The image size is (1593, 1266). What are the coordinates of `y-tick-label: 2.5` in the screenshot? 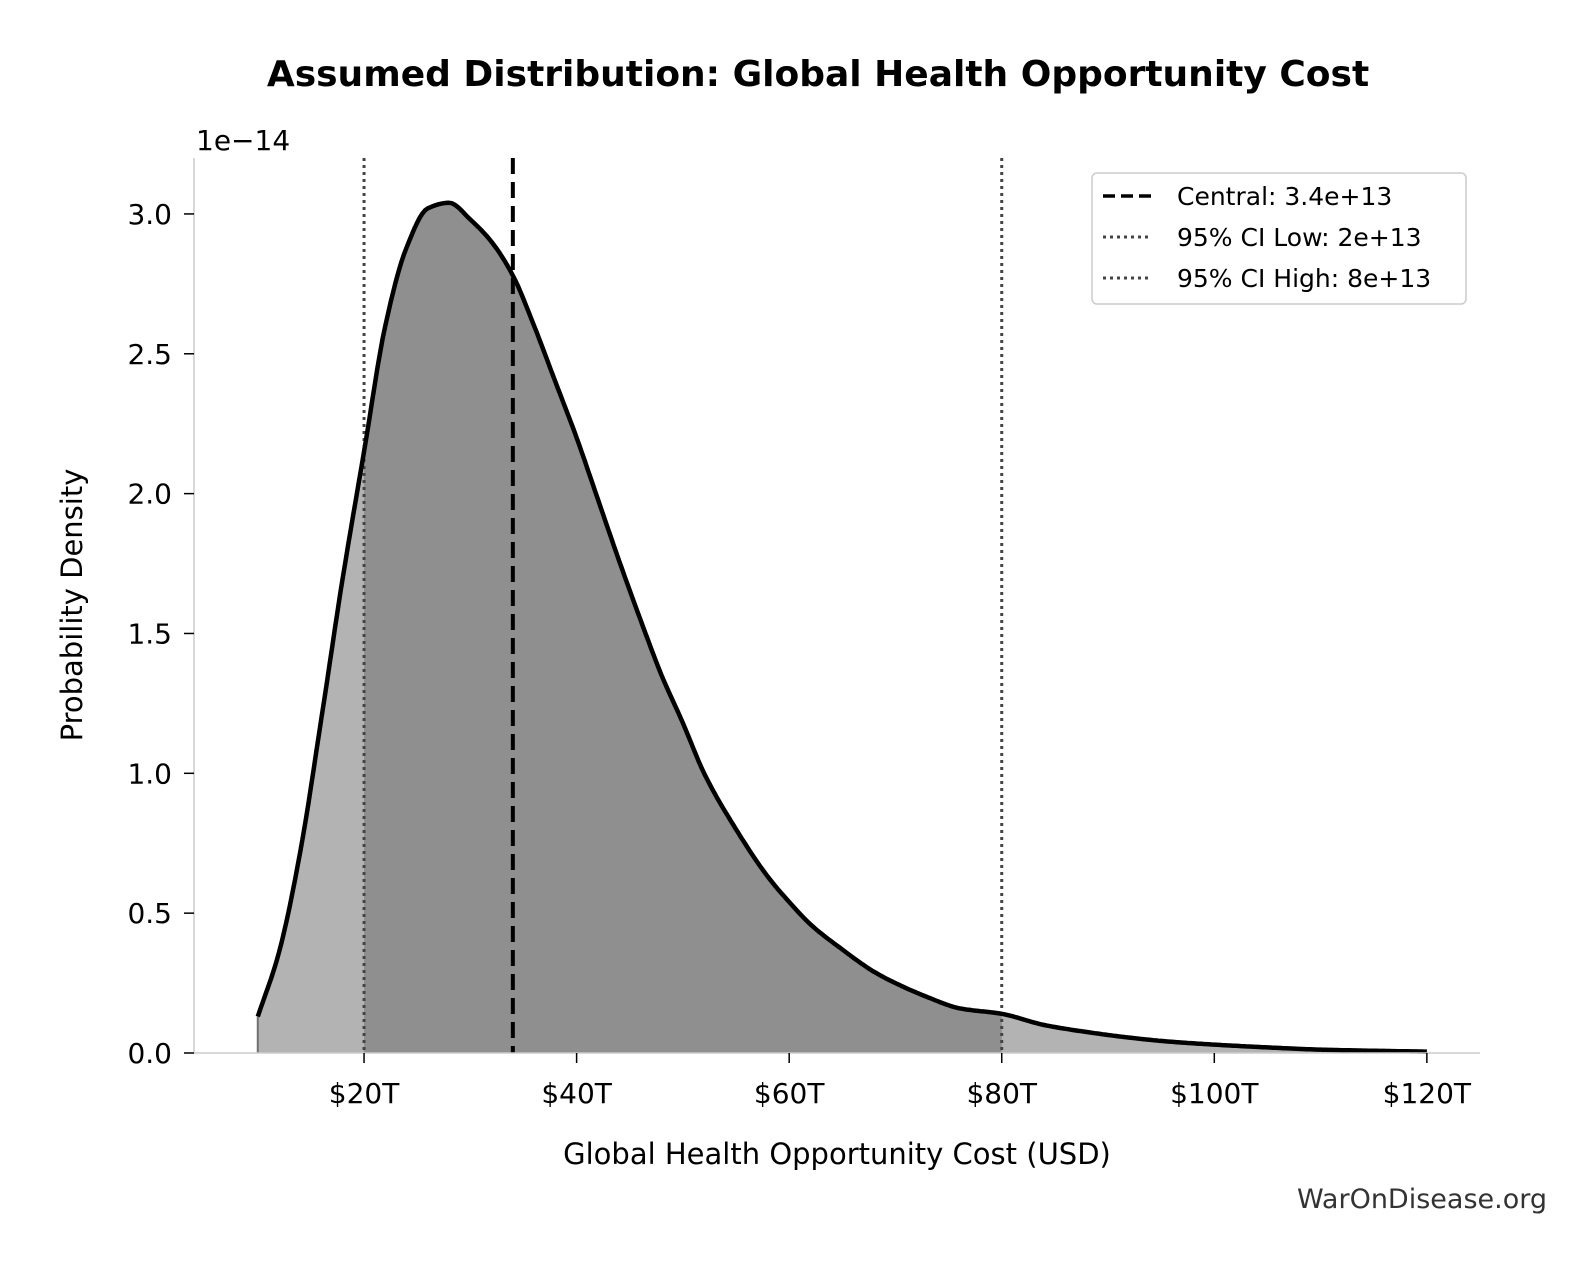 It's located at (149, 354).